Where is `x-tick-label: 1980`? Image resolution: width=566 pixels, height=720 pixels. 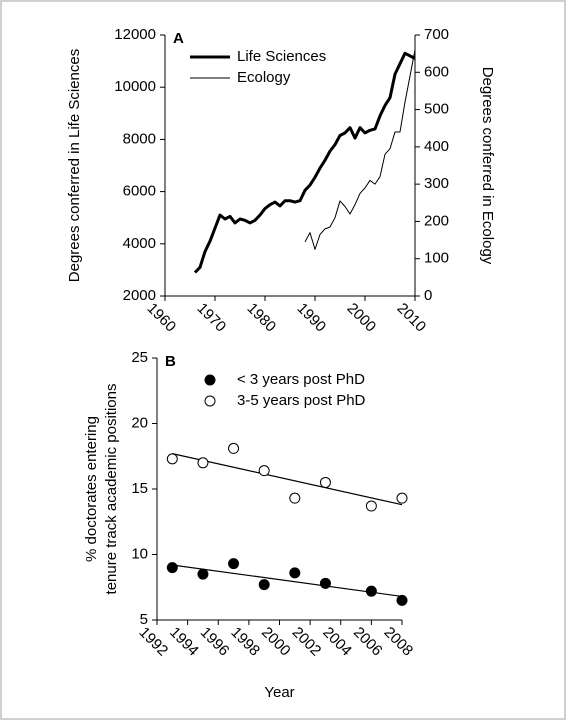
x-tick-label: 1980 is located at coordinates (262, 318).